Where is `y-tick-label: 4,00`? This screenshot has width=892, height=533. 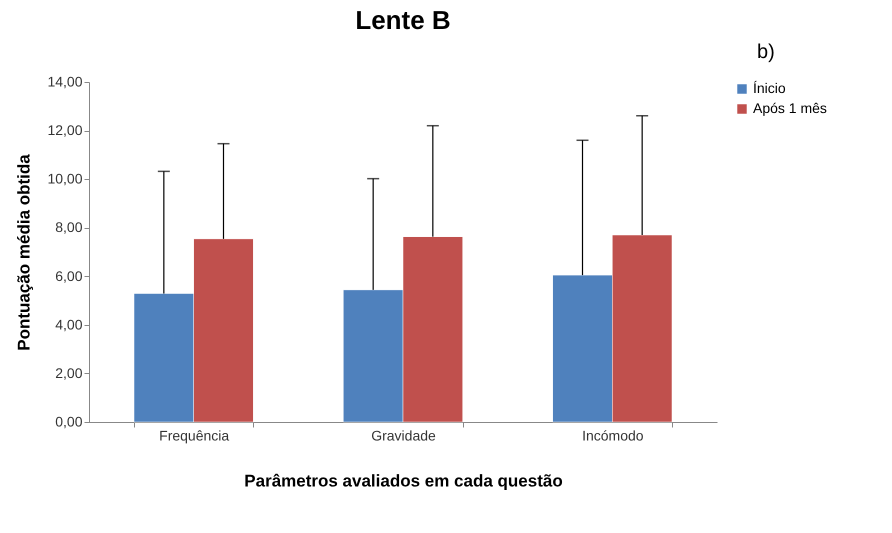
y-tick-label: 4,00 is located at coordinates (69, 324).